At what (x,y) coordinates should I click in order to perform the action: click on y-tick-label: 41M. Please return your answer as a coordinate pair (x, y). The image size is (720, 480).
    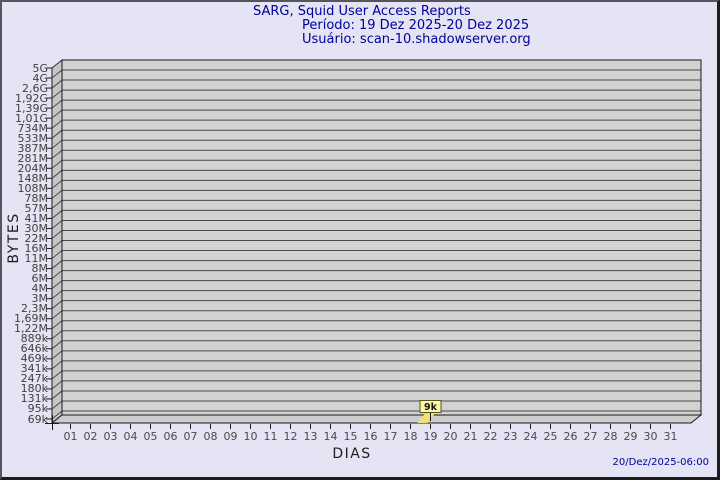
    Looking at the image, I should click on (36, 218).